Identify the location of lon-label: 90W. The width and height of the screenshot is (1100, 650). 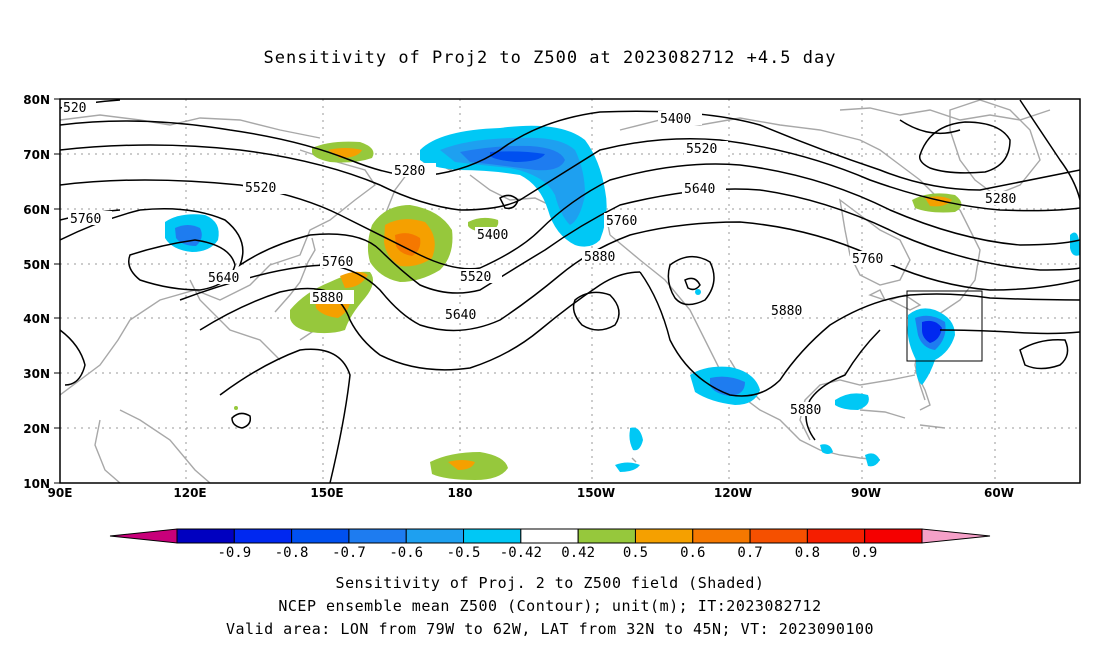
(866, 493).